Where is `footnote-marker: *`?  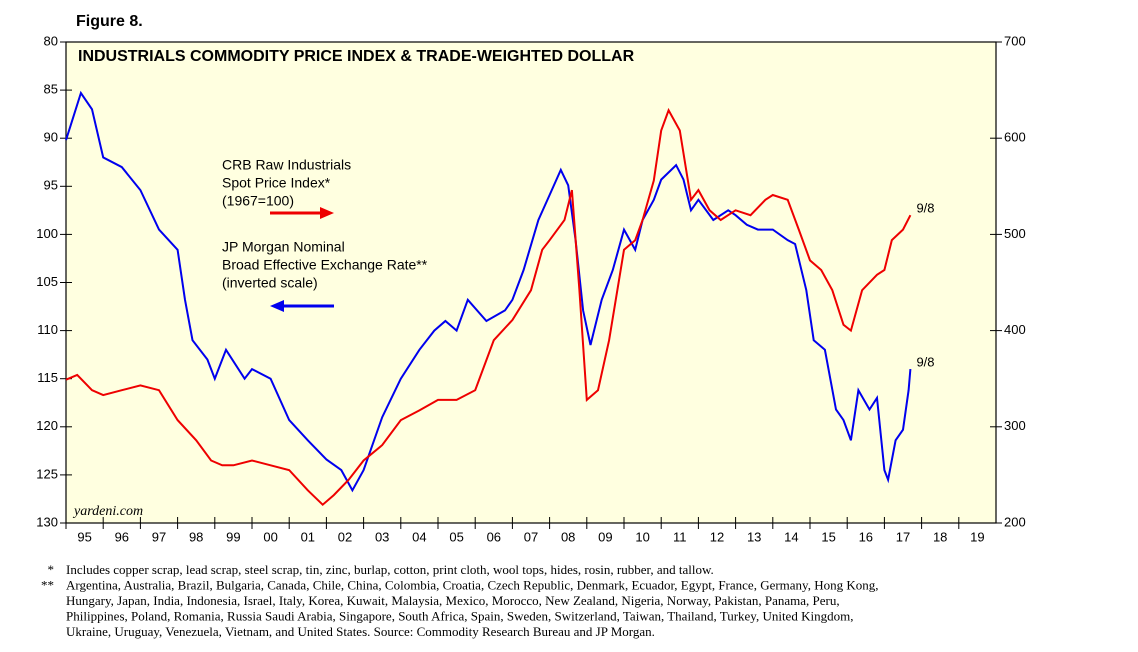
footnote-marker: * is located at coordinates (51, 569).